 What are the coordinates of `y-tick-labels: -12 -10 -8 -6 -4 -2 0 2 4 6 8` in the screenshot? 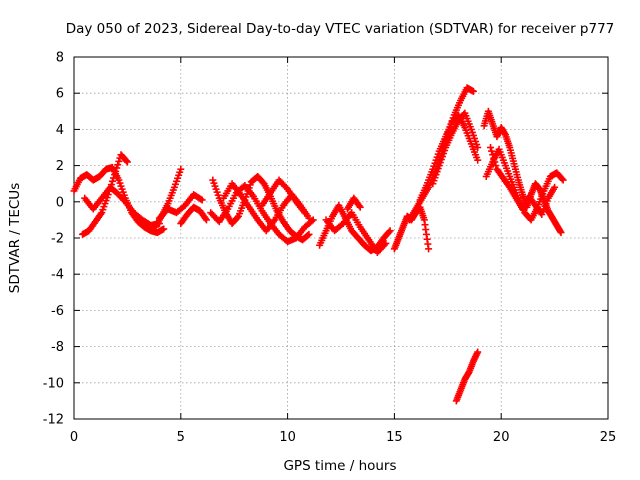 It's located at (53, 239).